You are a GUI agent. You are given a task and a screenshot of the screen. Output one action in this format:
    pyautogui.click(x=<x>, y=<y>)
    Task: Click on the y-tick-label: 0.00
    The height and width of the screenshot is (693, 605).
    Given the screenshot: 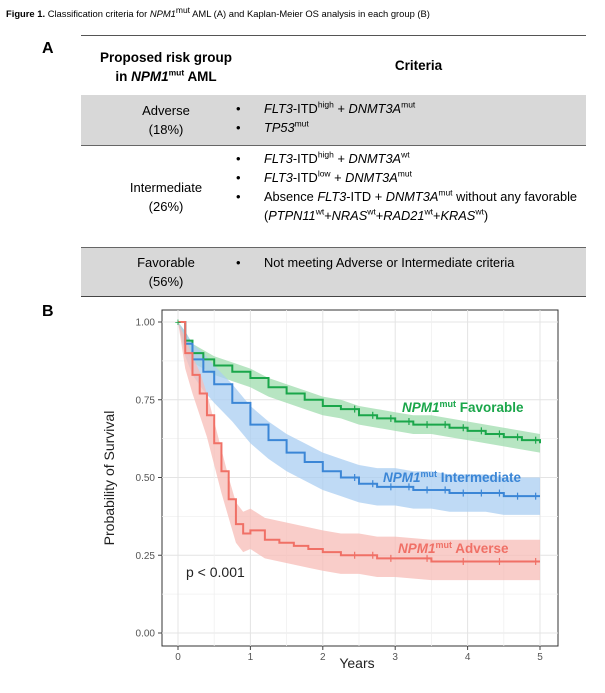 What is the action you would take?
    pyautogui.click(x=146, y=634)
    